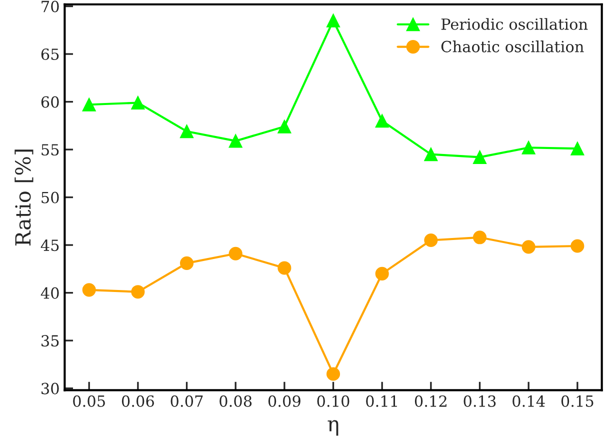 The height and width of the screenshot is (436, 616). I want to click on y-tick-label: 60, so click(50, 102).